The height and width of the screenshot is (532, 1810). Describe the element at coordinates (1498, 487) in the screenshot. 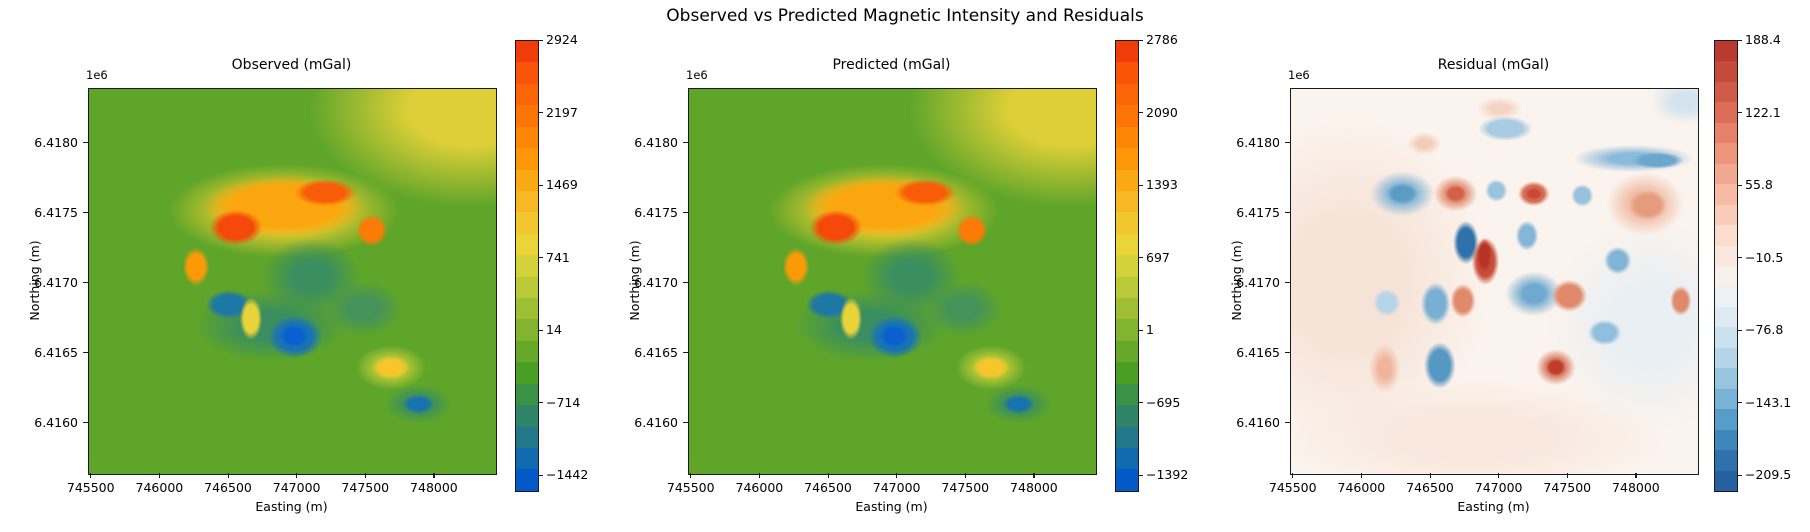

I see `x-tick-label-residual: 747000` at that location.